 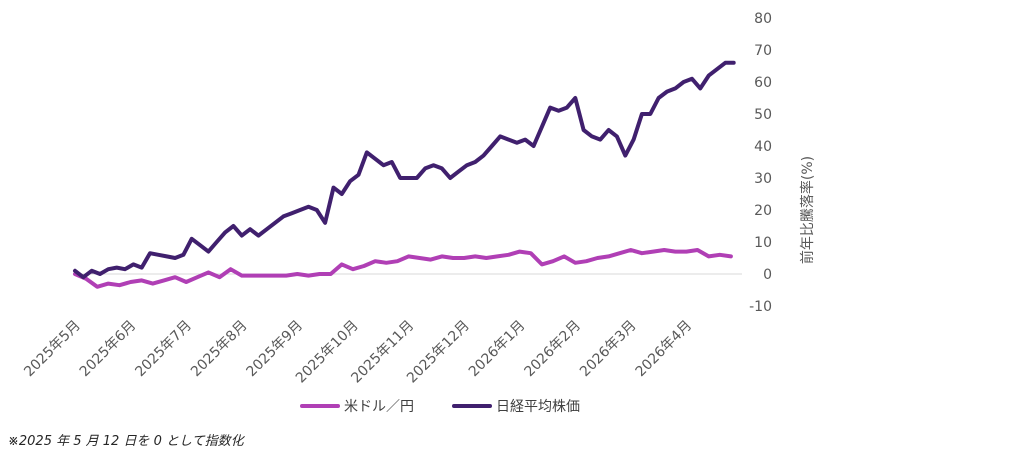 I want to click on y-tick-label: 20, so click(x=763, y=211).